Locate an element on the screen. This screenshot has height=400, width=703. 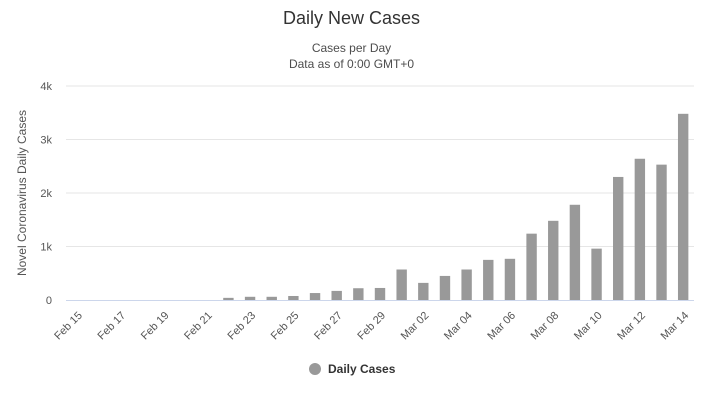
x-tick-label: Feb 27 is located at coordinates (328, 326).